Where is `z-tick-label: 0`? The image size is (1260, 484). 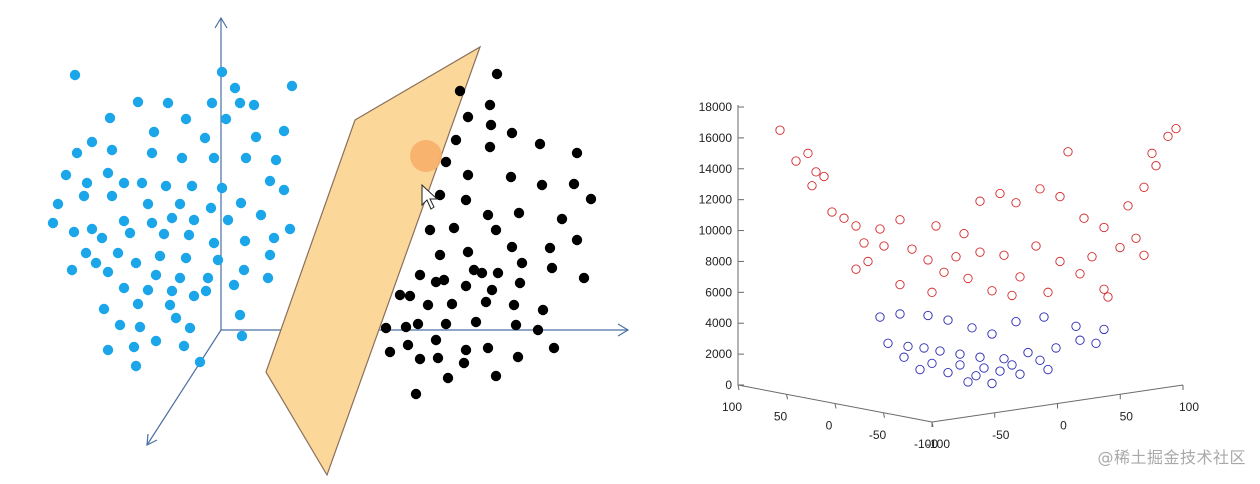 z-tick-label: 0 is located at coordinates (728, 385).